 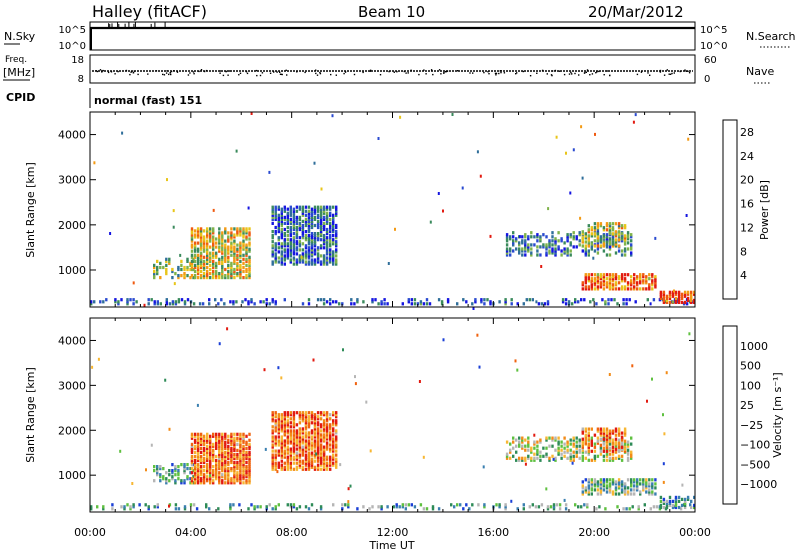 What do you see at coordinates (226, 71) in the screenshot?
I see `freq-dot` at bounding box center [226, 71].